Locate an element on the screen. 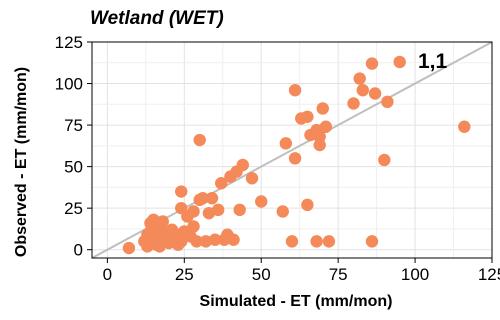 The height and width of the screenshot is (320, 500). x-axis-label: Simulated - ET (mm/mon) is located at coordinates (296, 301).